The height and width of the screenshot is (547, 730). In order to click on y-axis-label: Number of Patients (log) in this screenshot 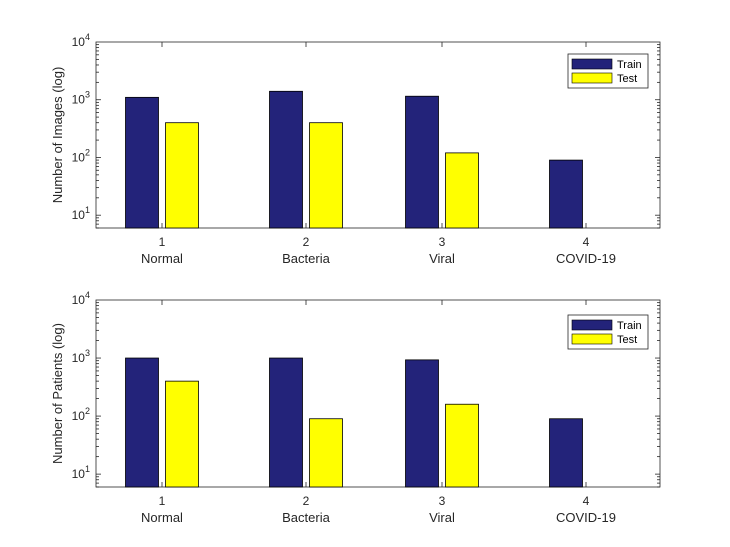, I will do `click(57, 393)`.